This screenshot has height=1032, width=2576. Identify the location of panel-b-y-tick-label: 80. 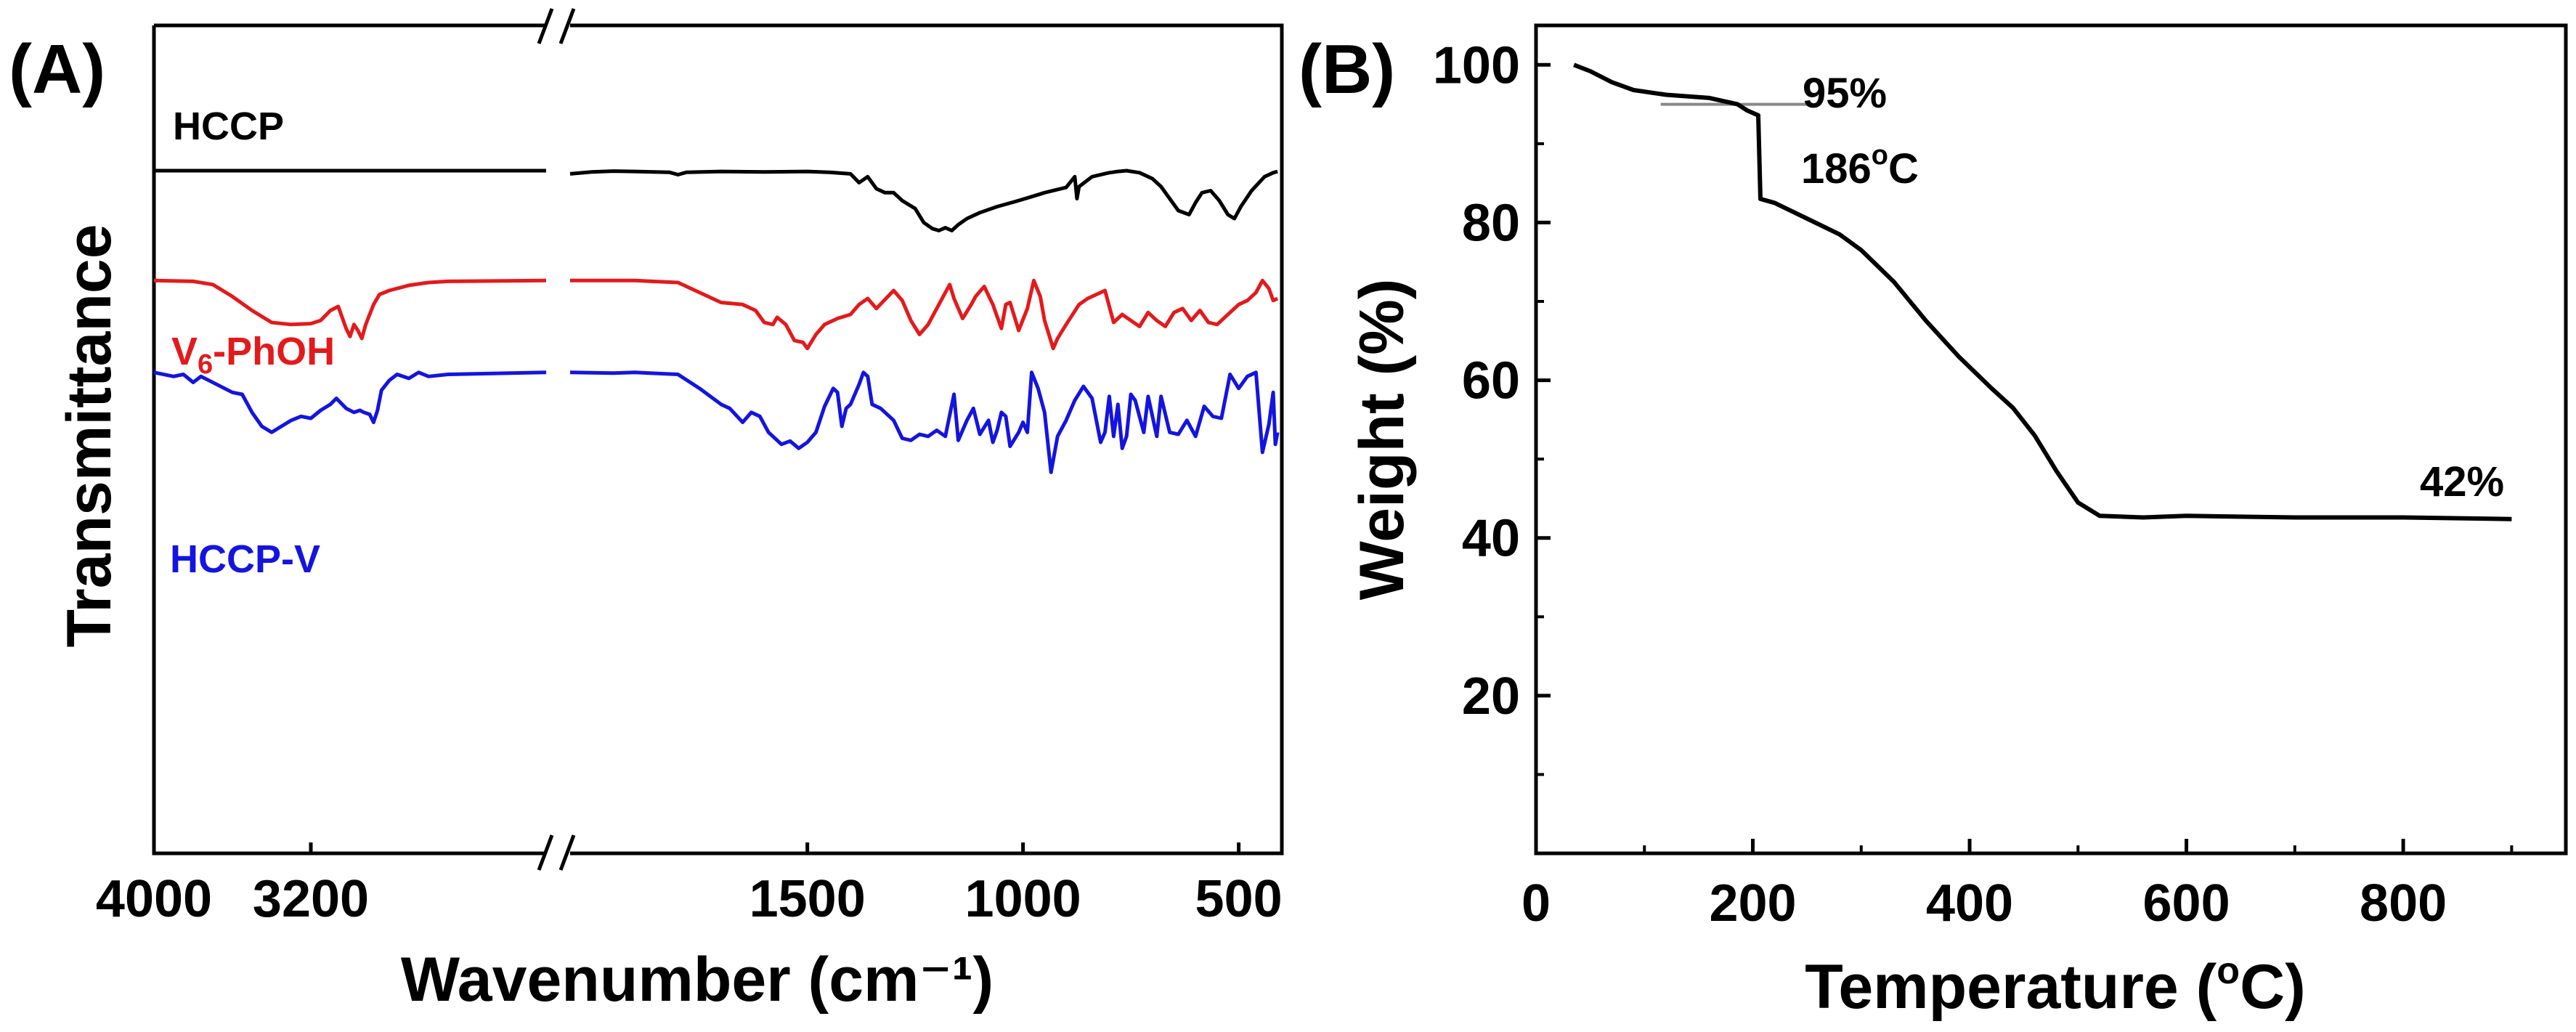
(1491, 223).